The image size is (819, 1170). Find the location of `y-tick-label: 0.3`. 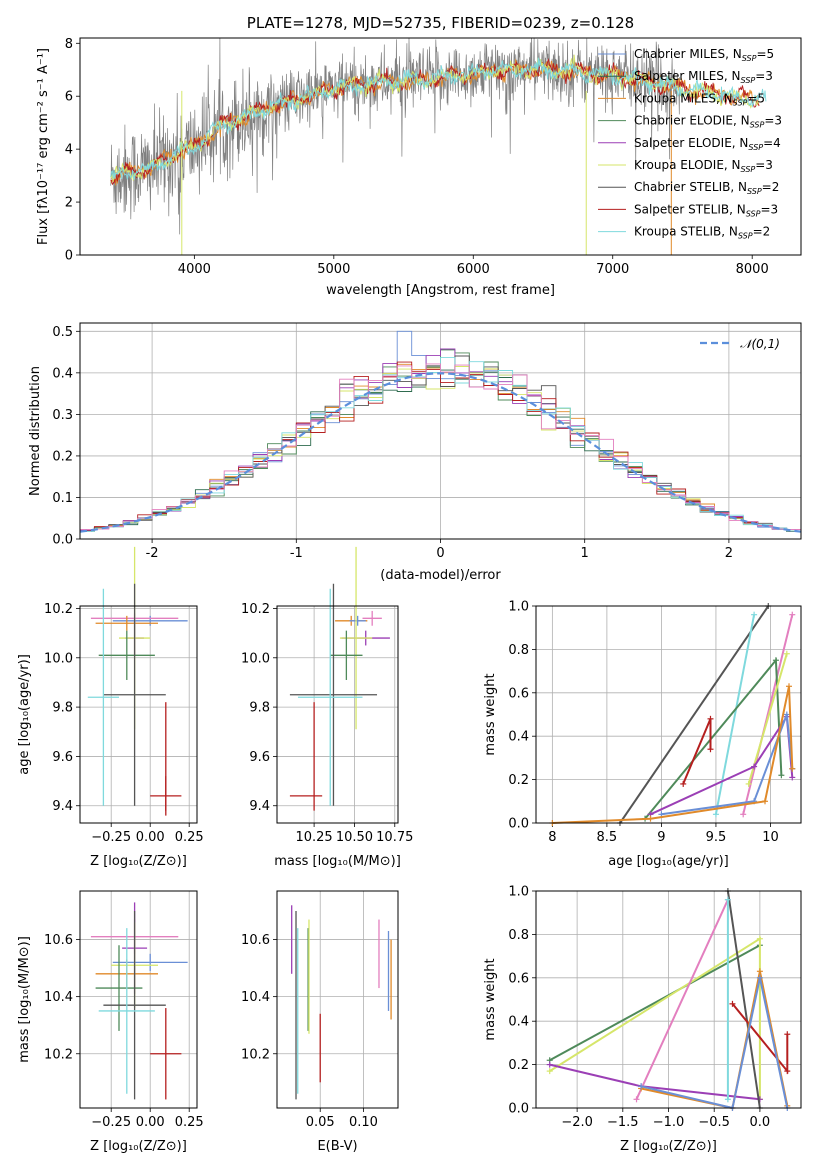

y-tick-label: 0.3 is located at coordinates (62, 415).